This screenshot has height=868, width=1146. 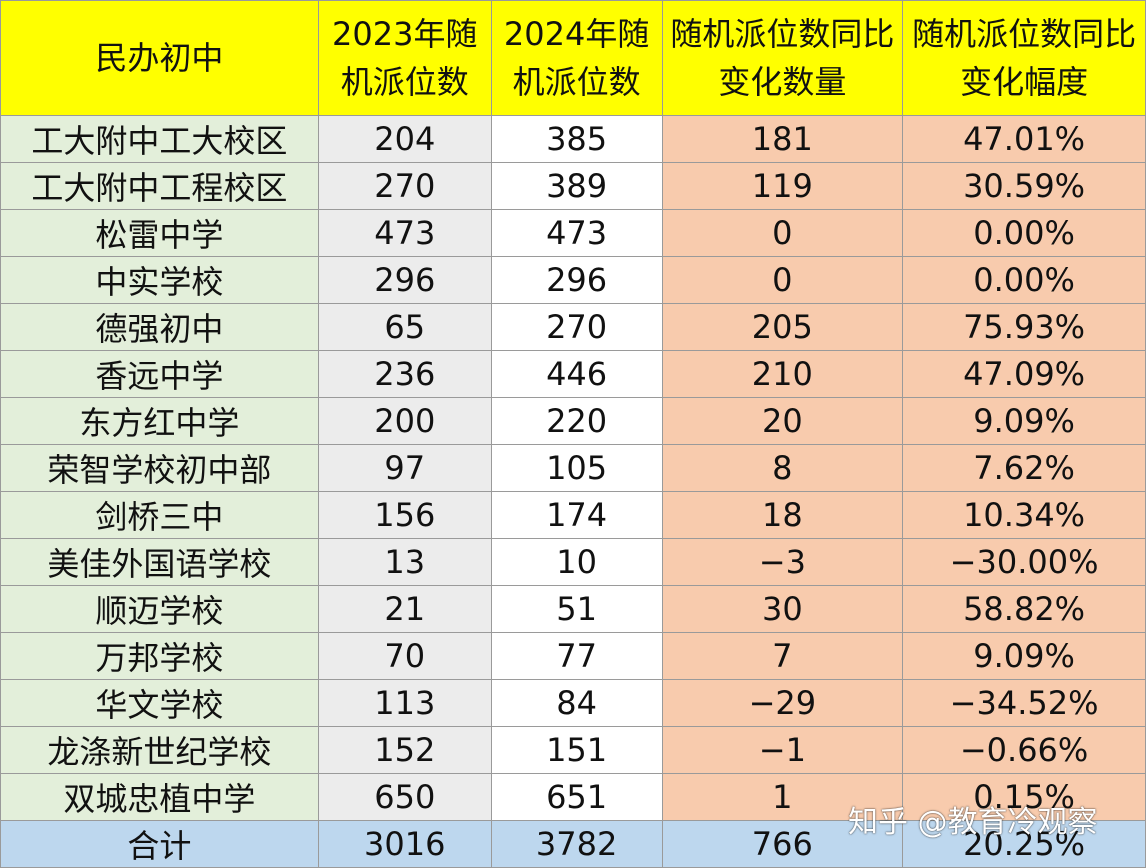 I want to click on school-name-cell: 剑桥三中, so click(x=159, y=515).